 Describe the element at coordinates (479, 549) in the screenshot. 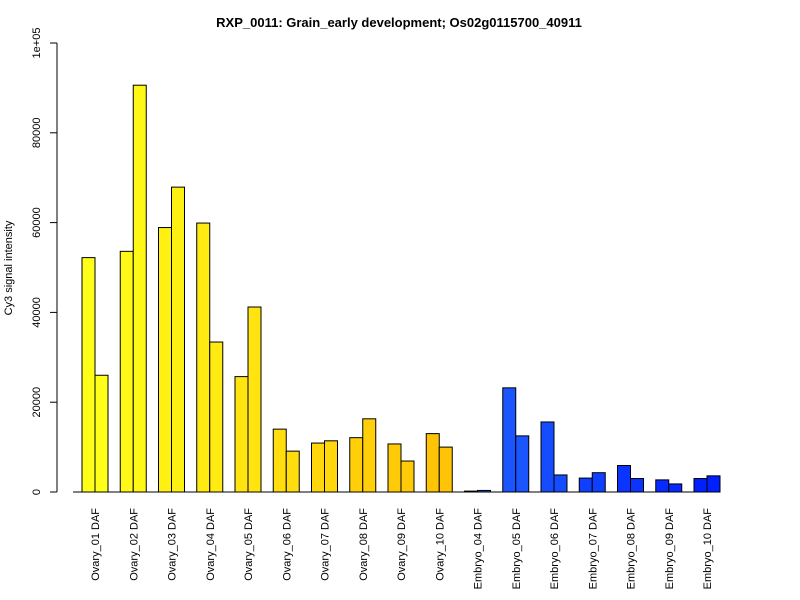

I see `x-tick-label: Embryo_04 DAF` at that location.